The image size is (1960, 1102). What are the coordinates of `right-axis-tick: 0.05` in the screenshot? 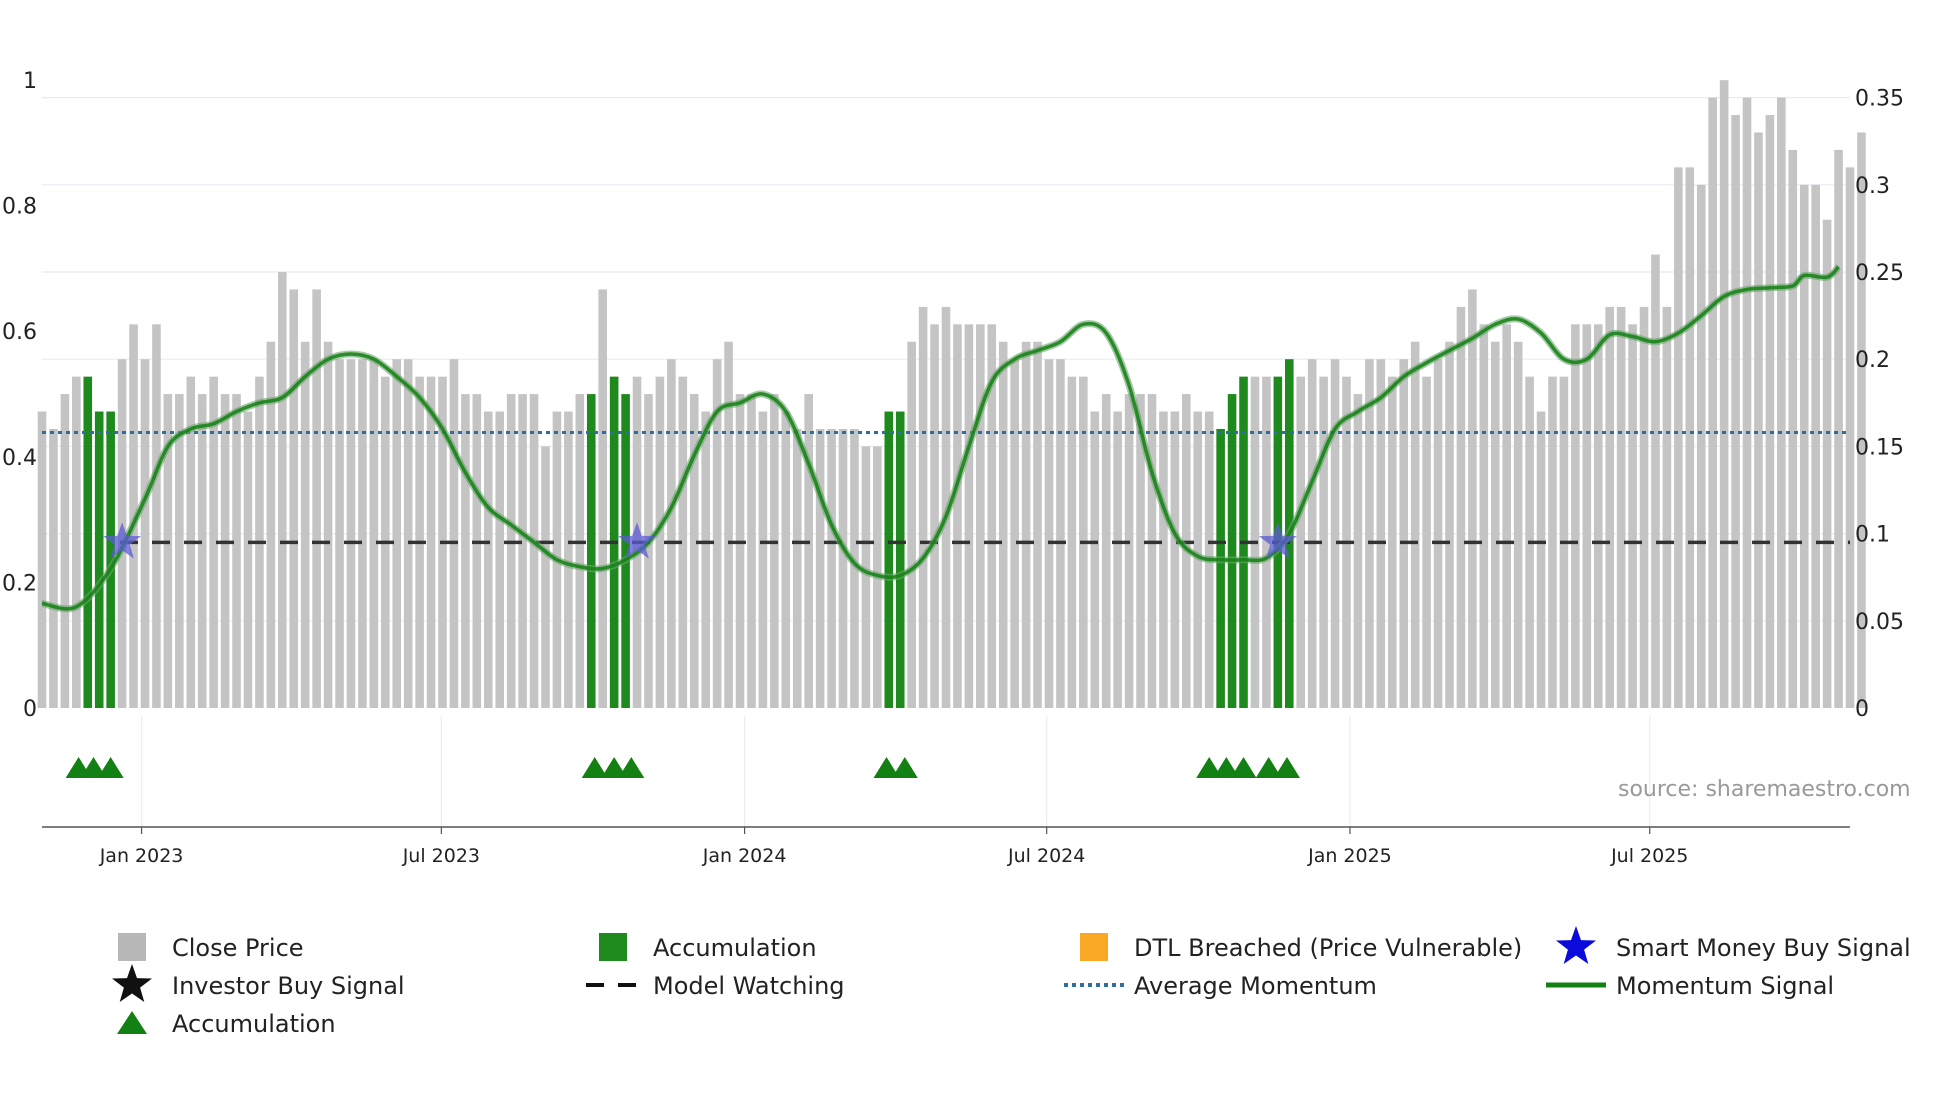 It's located at (1879, 622).